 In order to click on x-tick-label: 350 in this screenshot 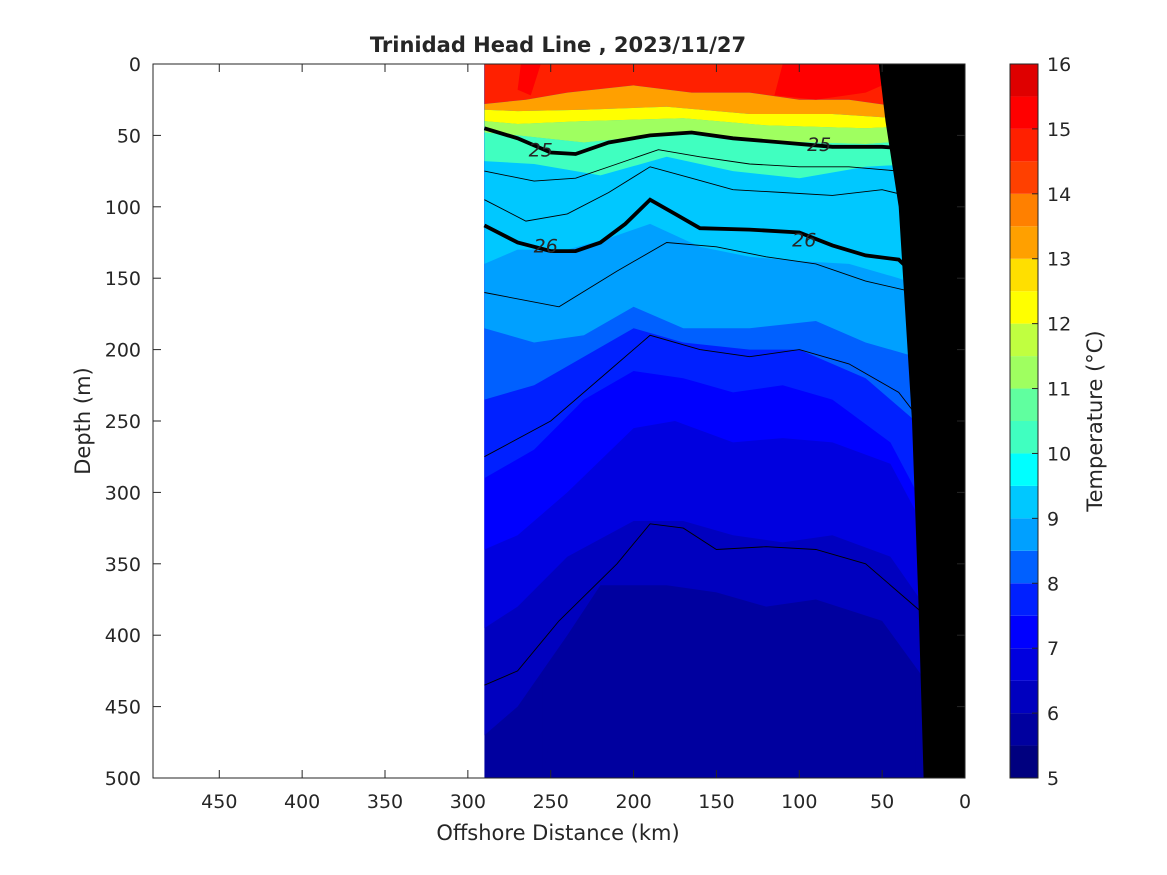, I will do `click(385, 802)`.